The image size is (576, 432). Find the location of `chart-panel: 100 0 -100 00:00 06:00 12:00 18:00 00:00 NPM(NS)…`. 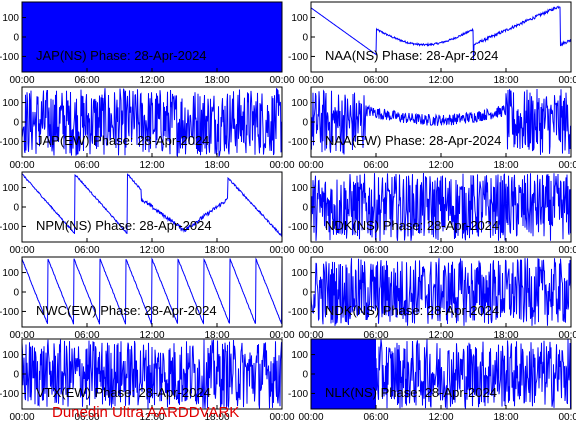

chart-panel: 100 0 -100 00:00 06:00 12:00 18:00 00:00 NPM(NS)… is located at coordinates (147, 213).